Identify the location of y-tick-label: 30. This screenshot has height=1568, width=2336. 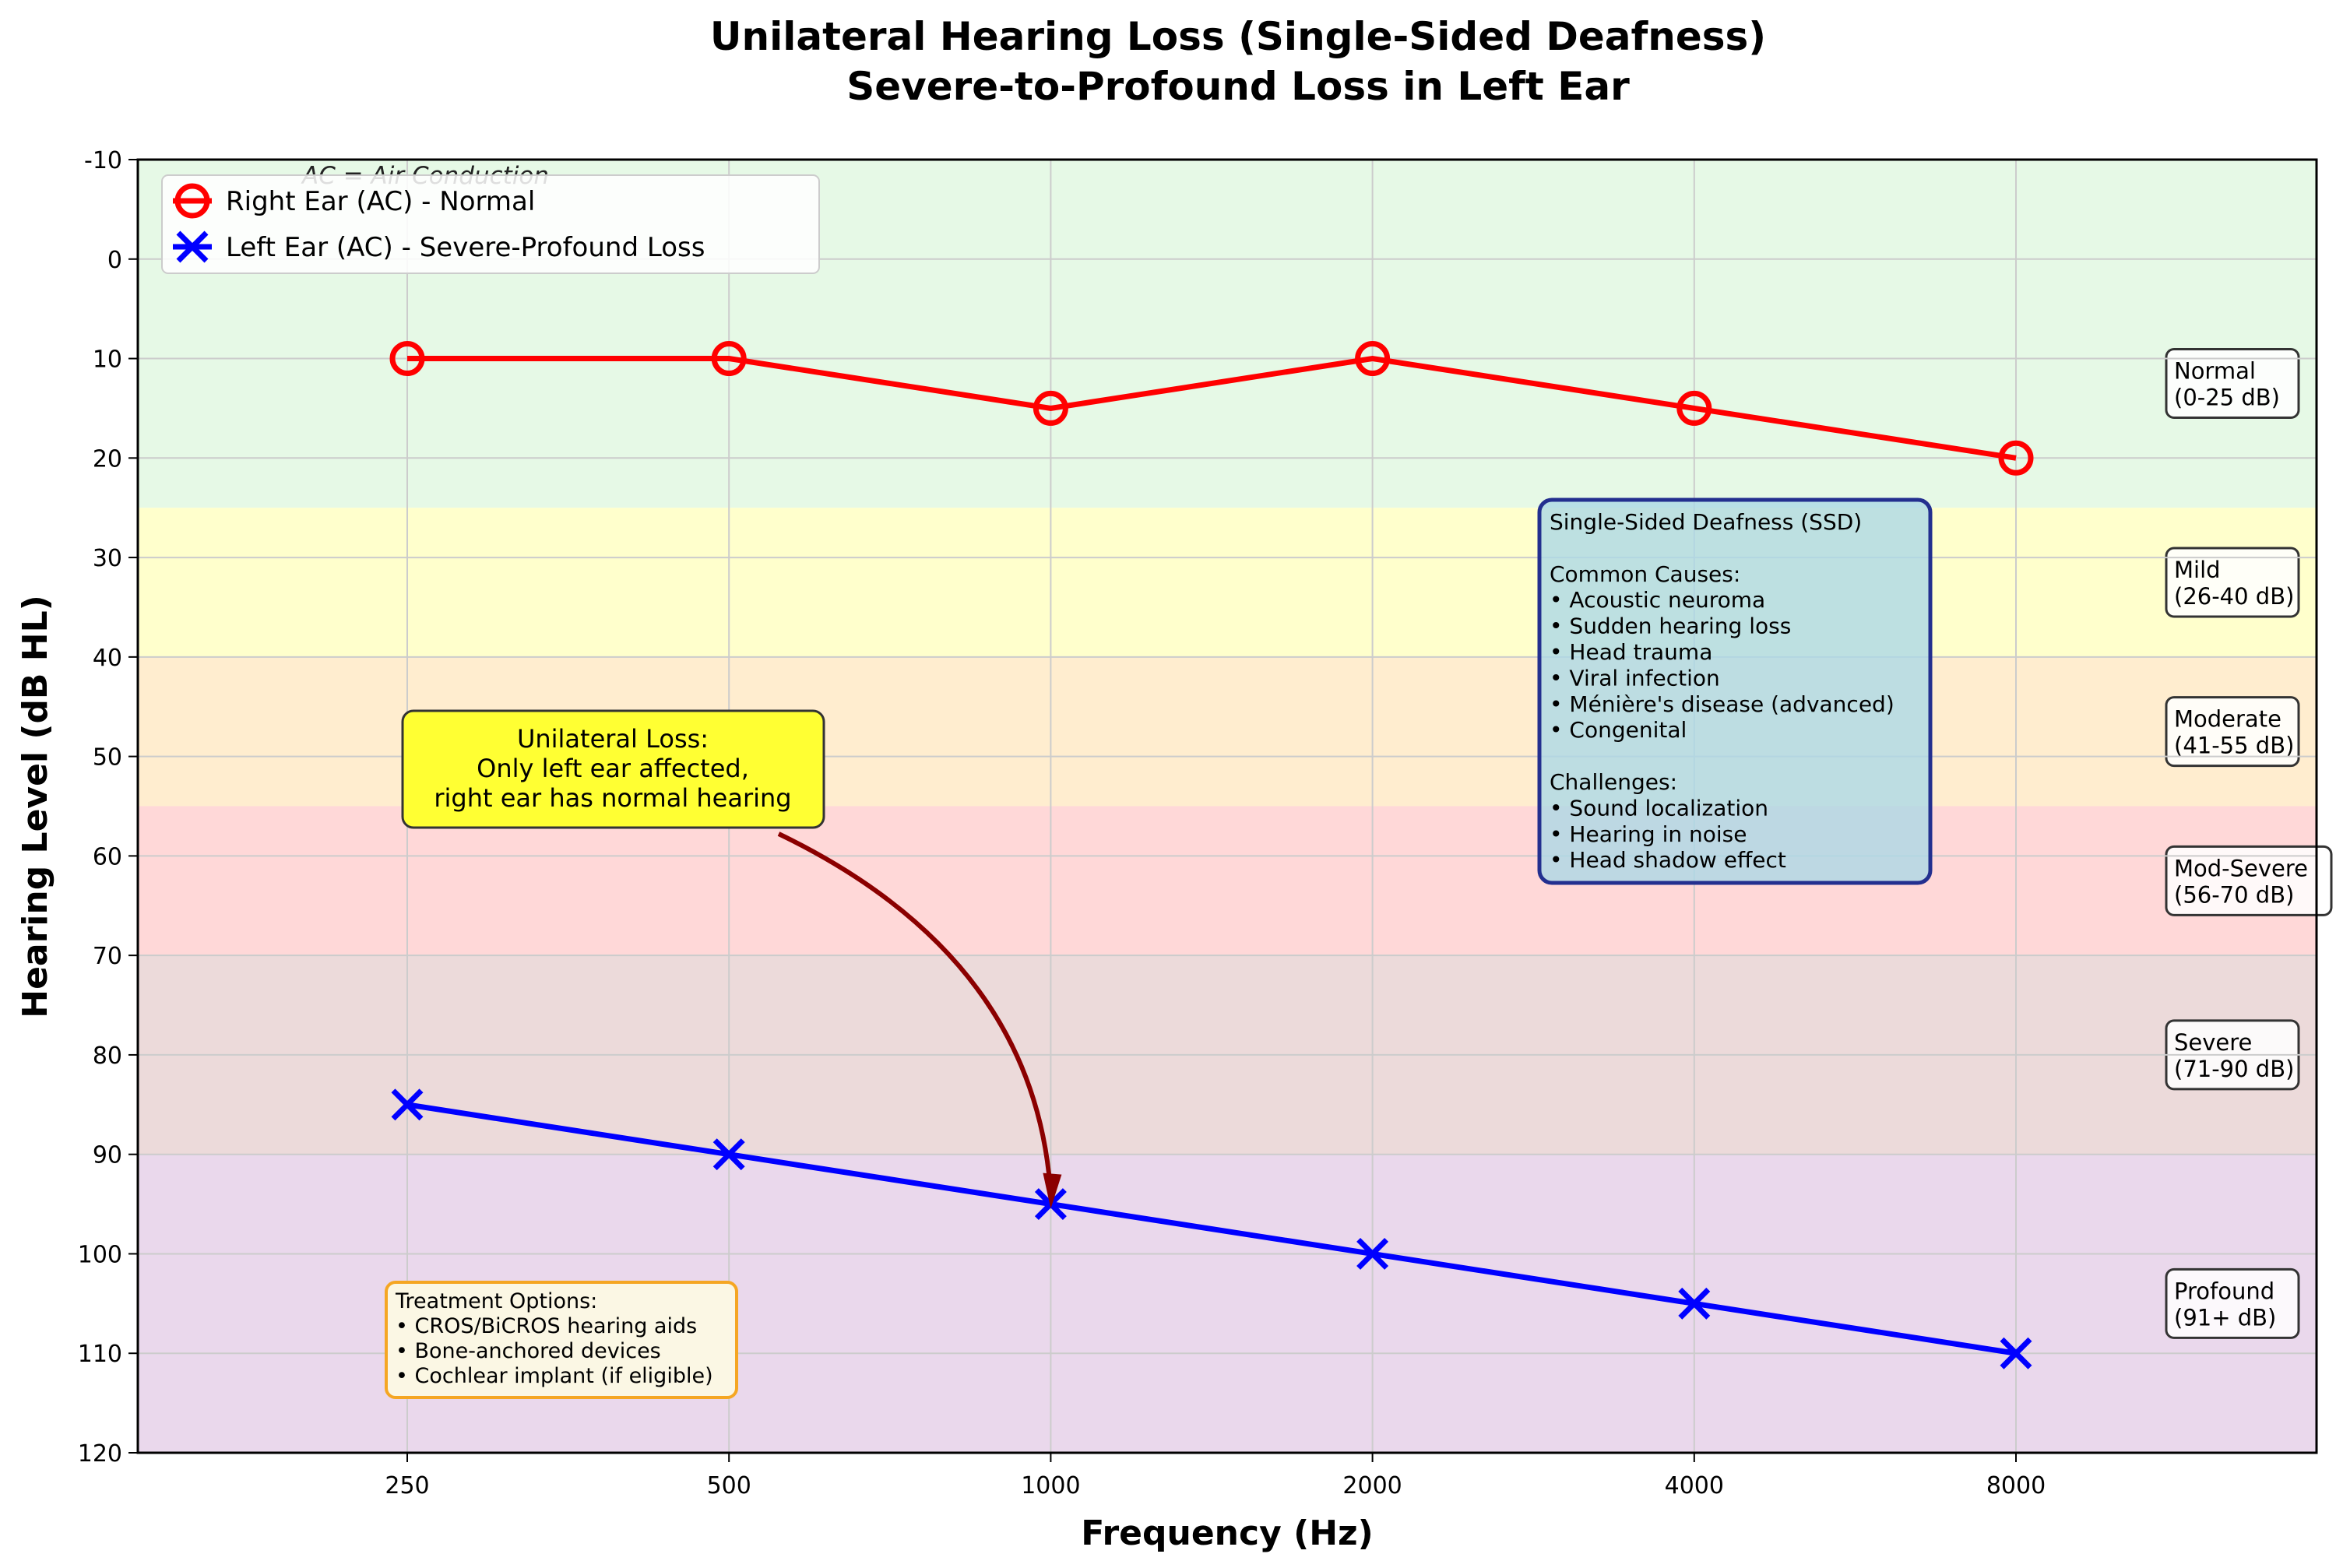
(107, 558).